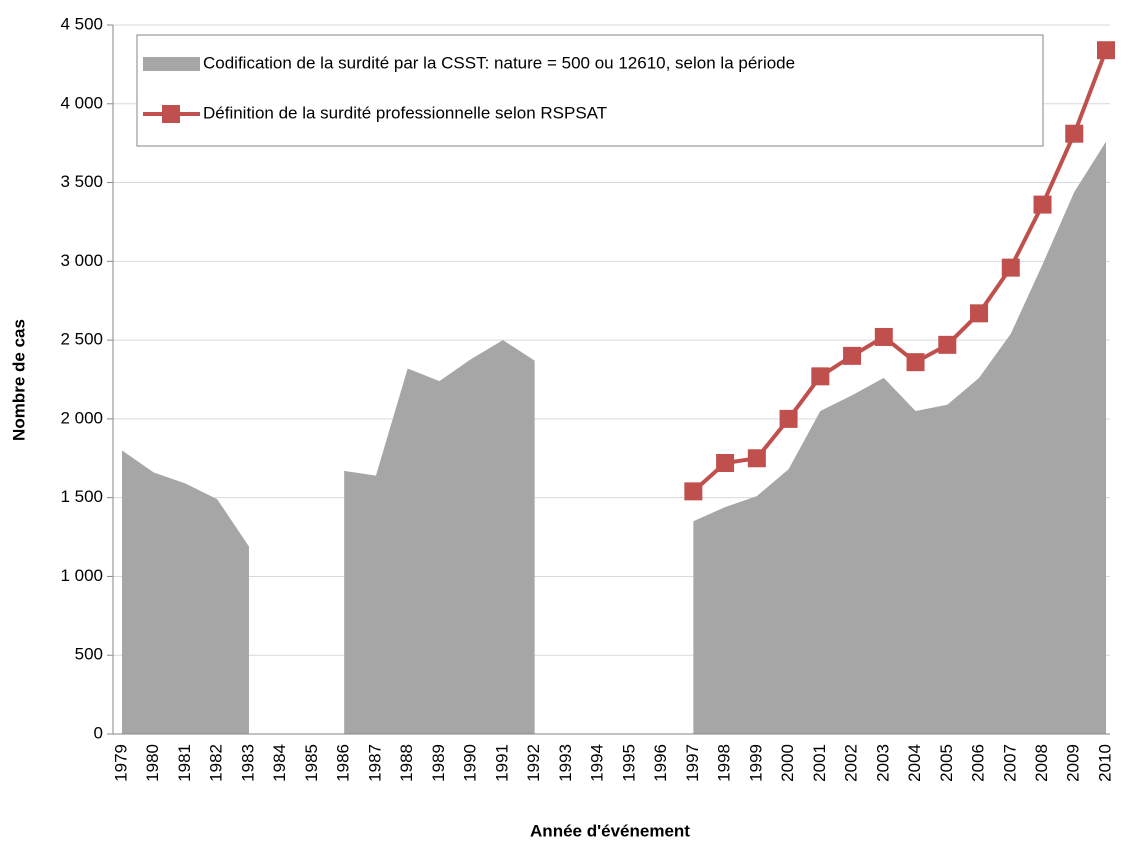 The height and width of the screenshot is (851, 1121). I want to click on y-tick-label: 4 000, so click(81, 102).